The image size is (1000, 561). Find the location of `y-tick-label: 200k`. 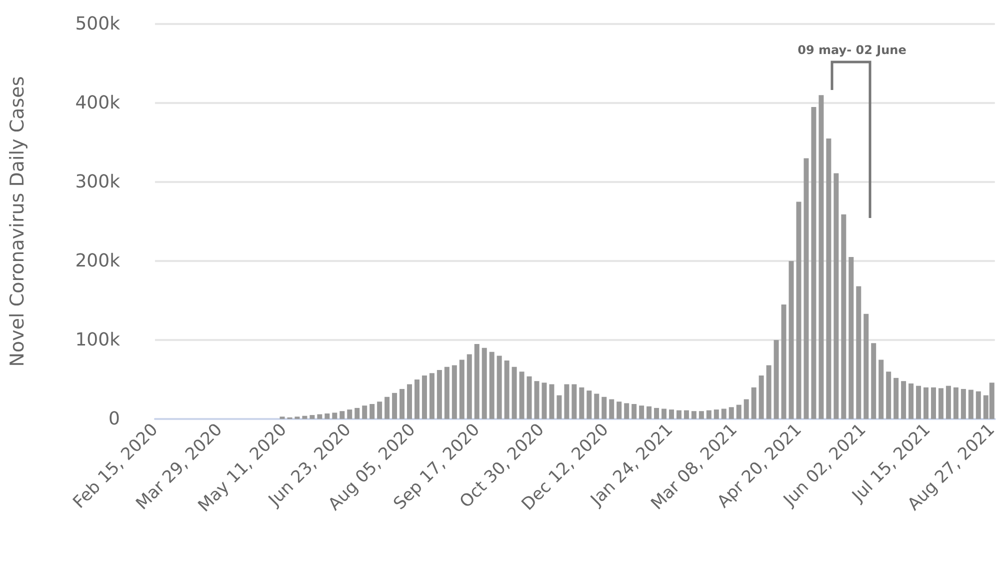

y-tick-label: 200k is located at coordinates (98, 261).